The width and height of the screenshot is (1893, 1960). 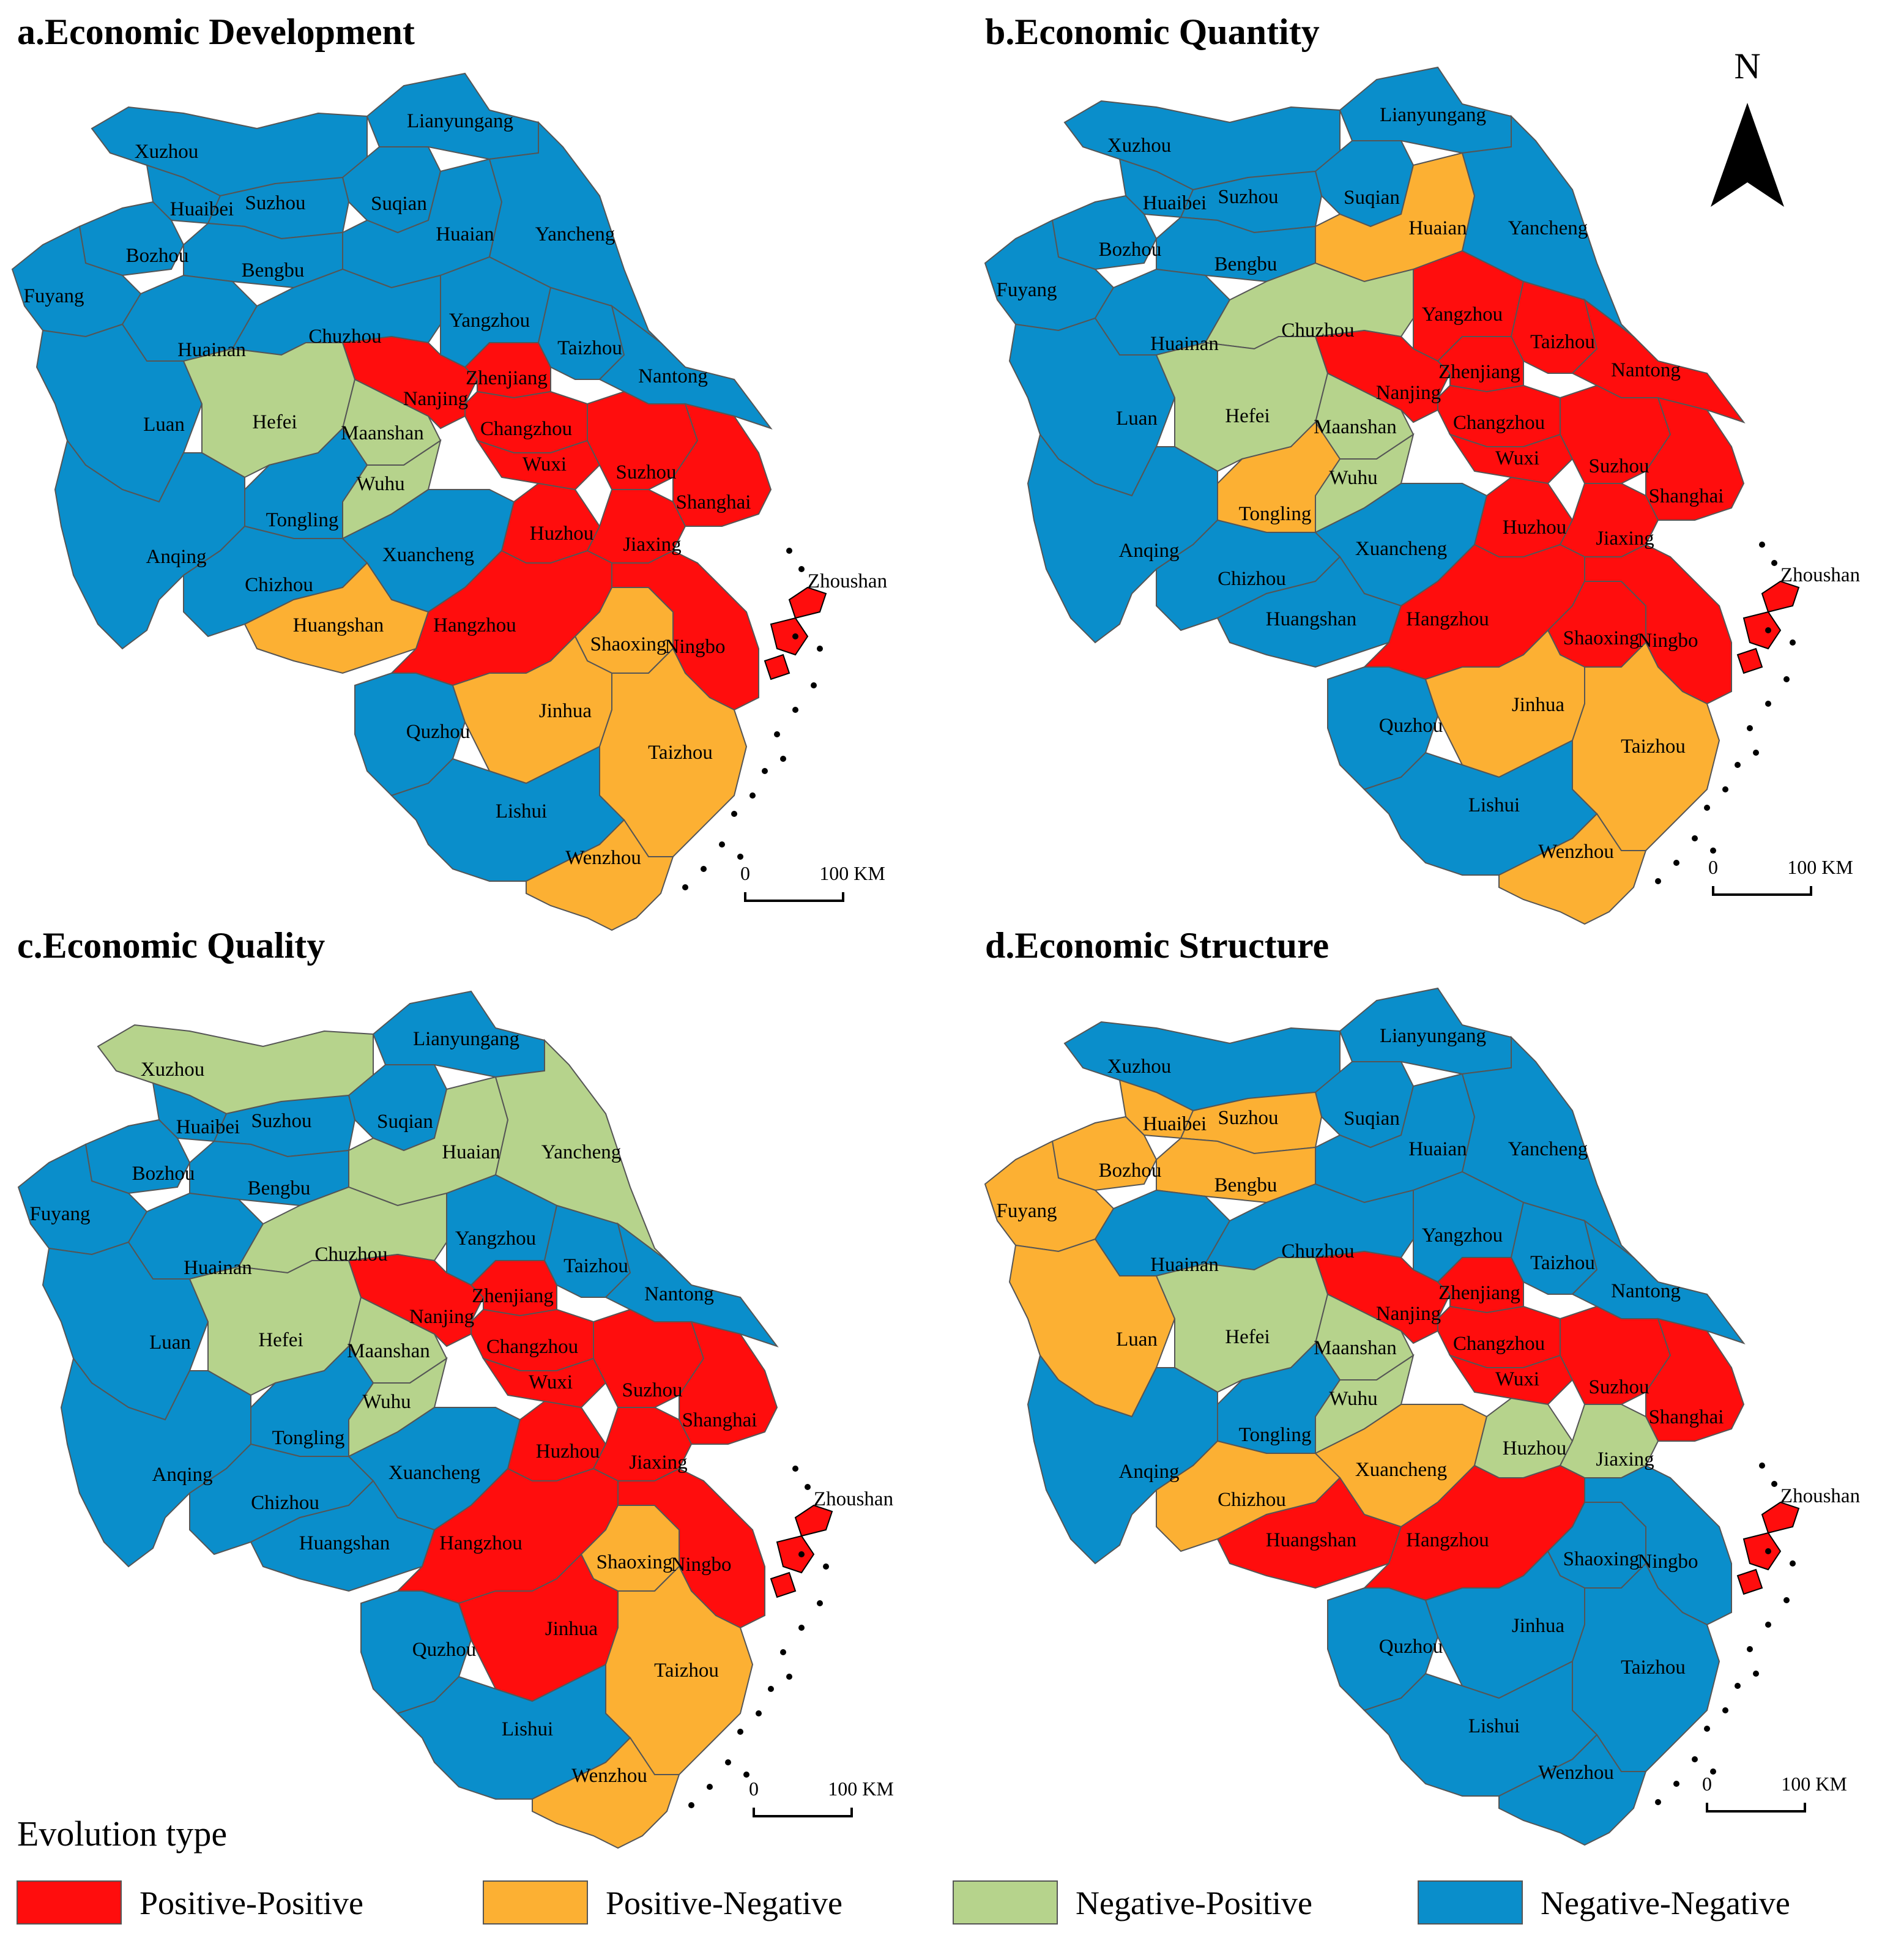 What do you see at coordinates (758, 1637) in the screenshot?
I see `coastal-islets` at bounding box center [758, 1637].